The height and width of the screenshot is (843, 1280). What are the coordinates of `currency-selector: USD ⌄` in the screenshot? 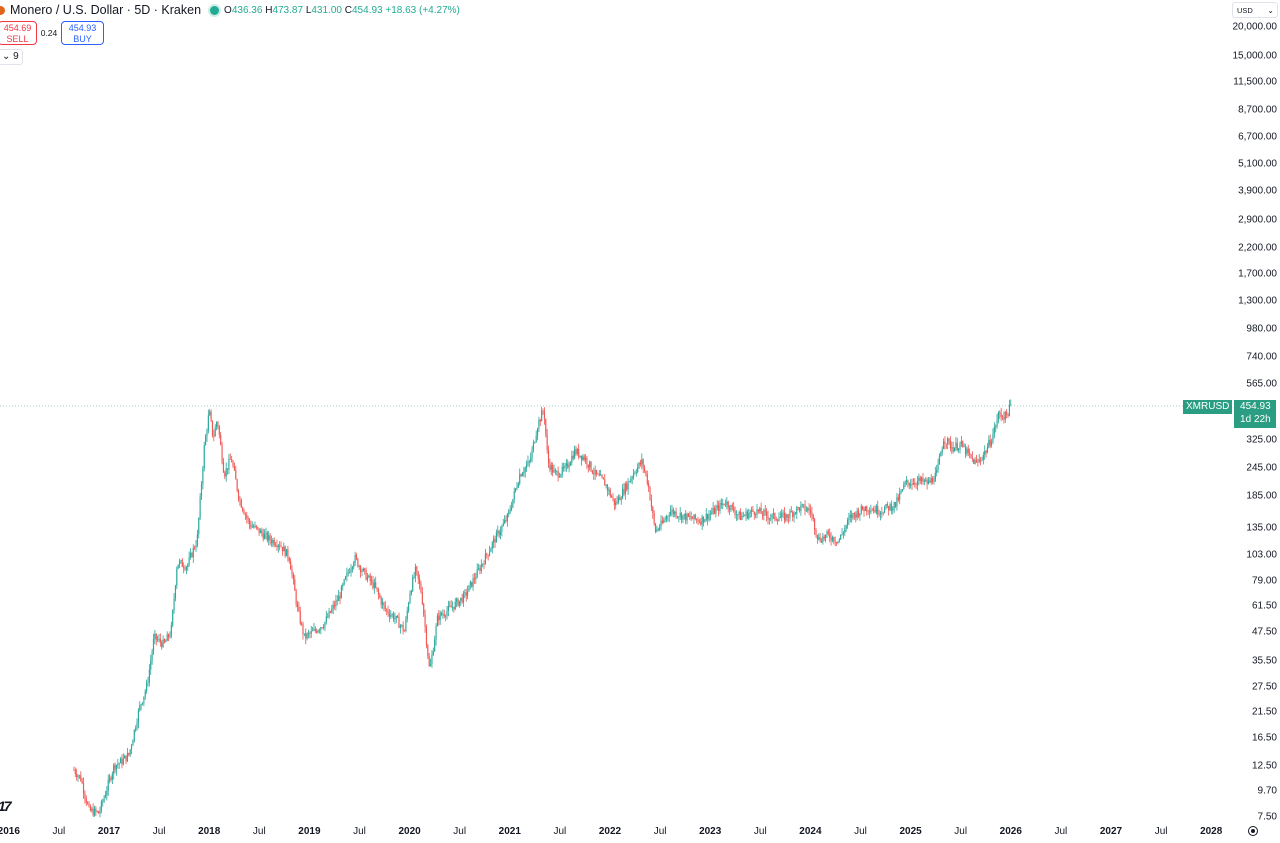 It's located at (1255, 10).